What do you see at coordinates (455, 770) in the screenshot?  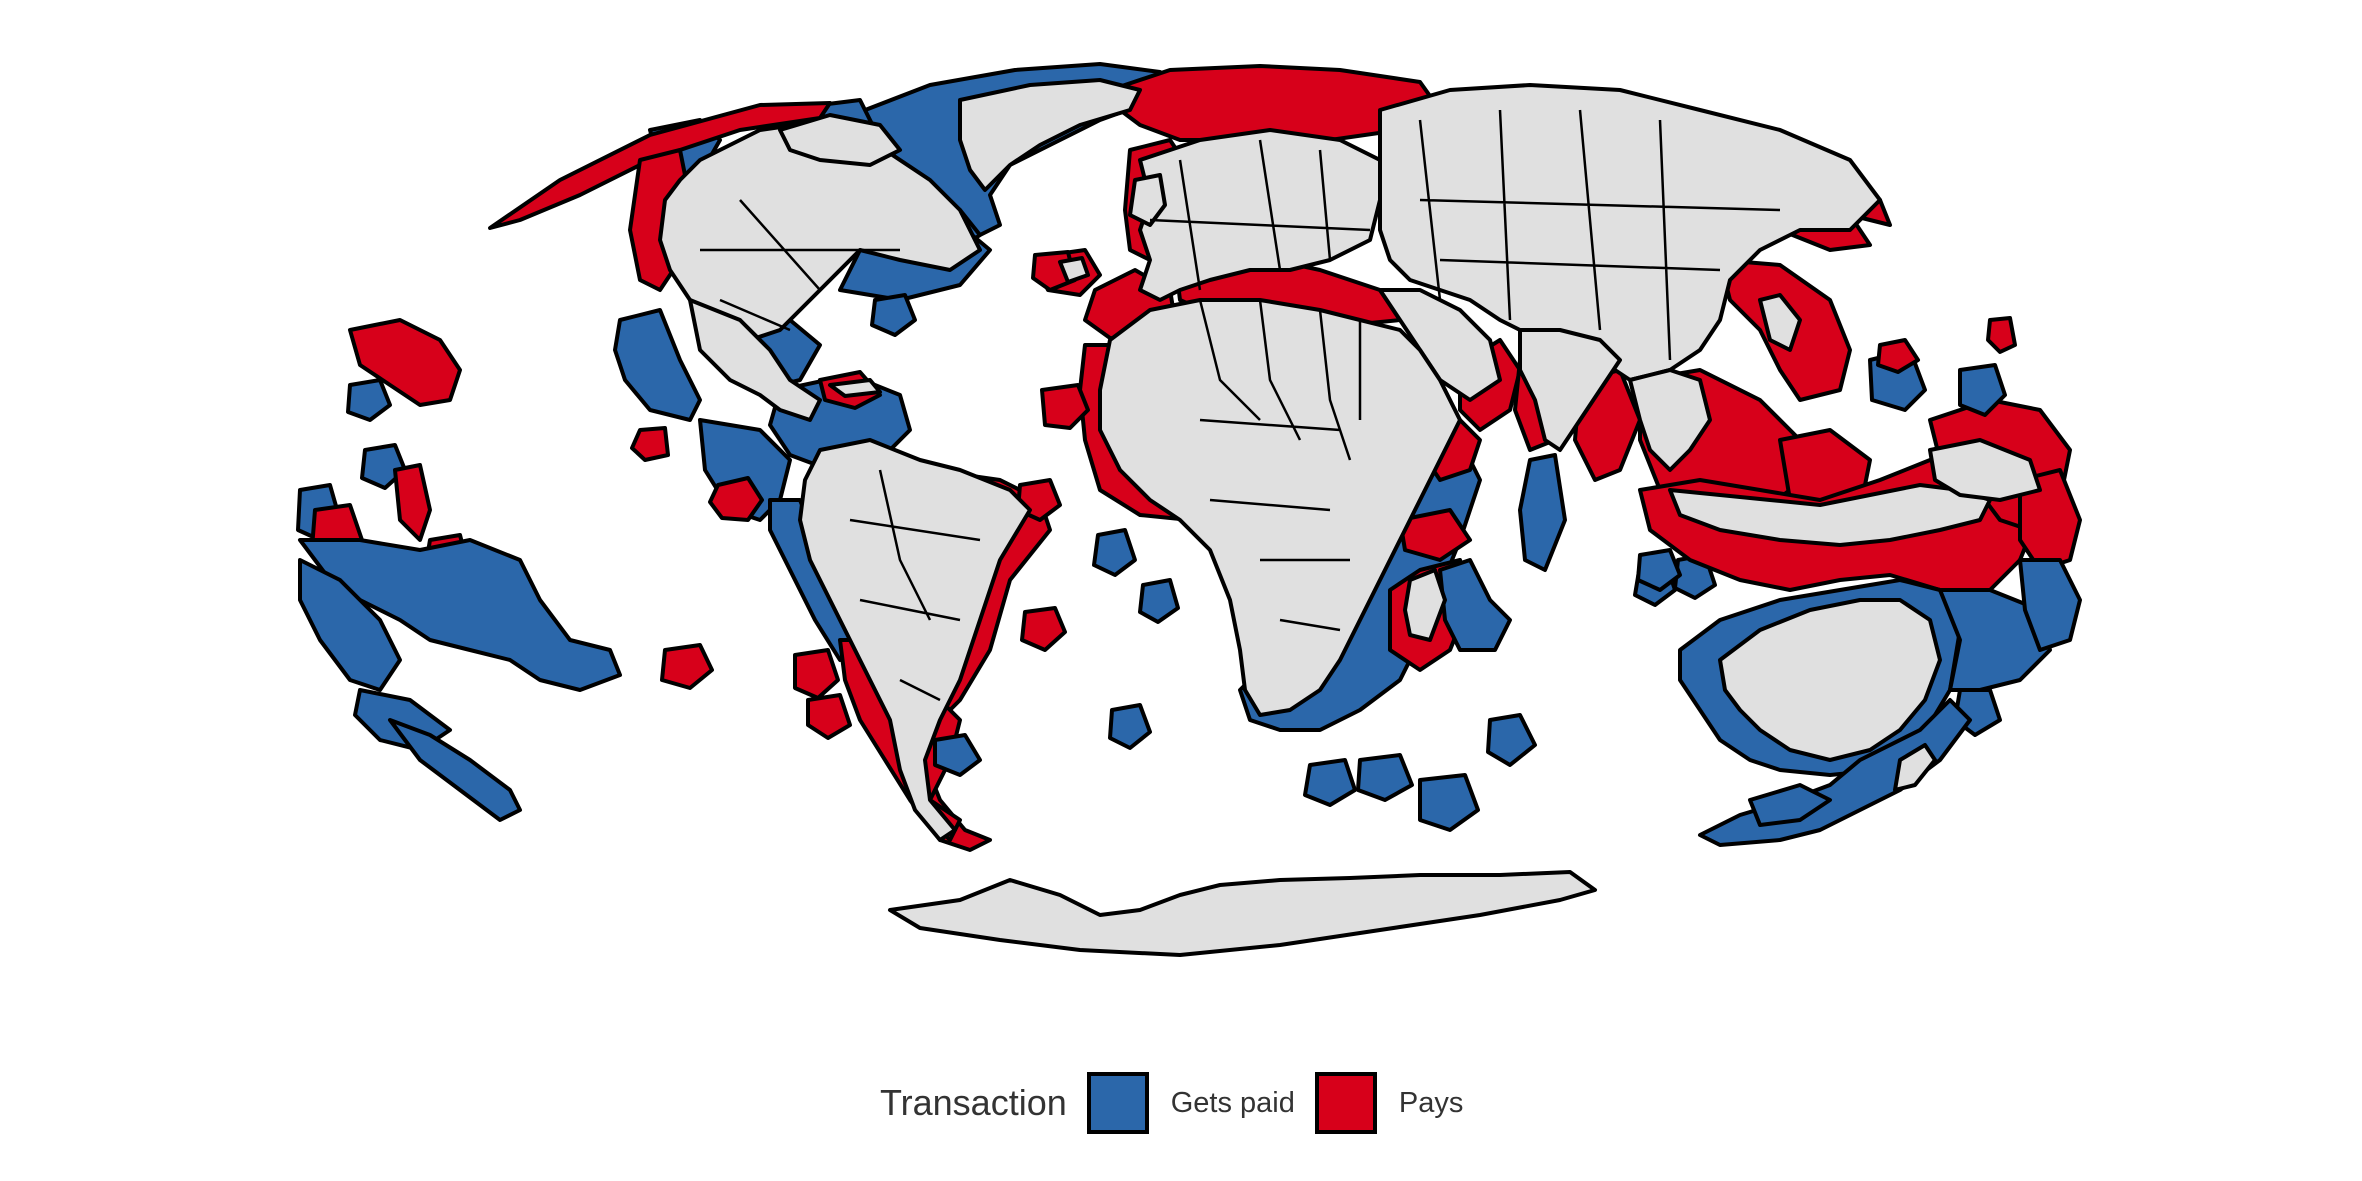 I see `eez-pacific-arc` at bounding box center [455, 770].